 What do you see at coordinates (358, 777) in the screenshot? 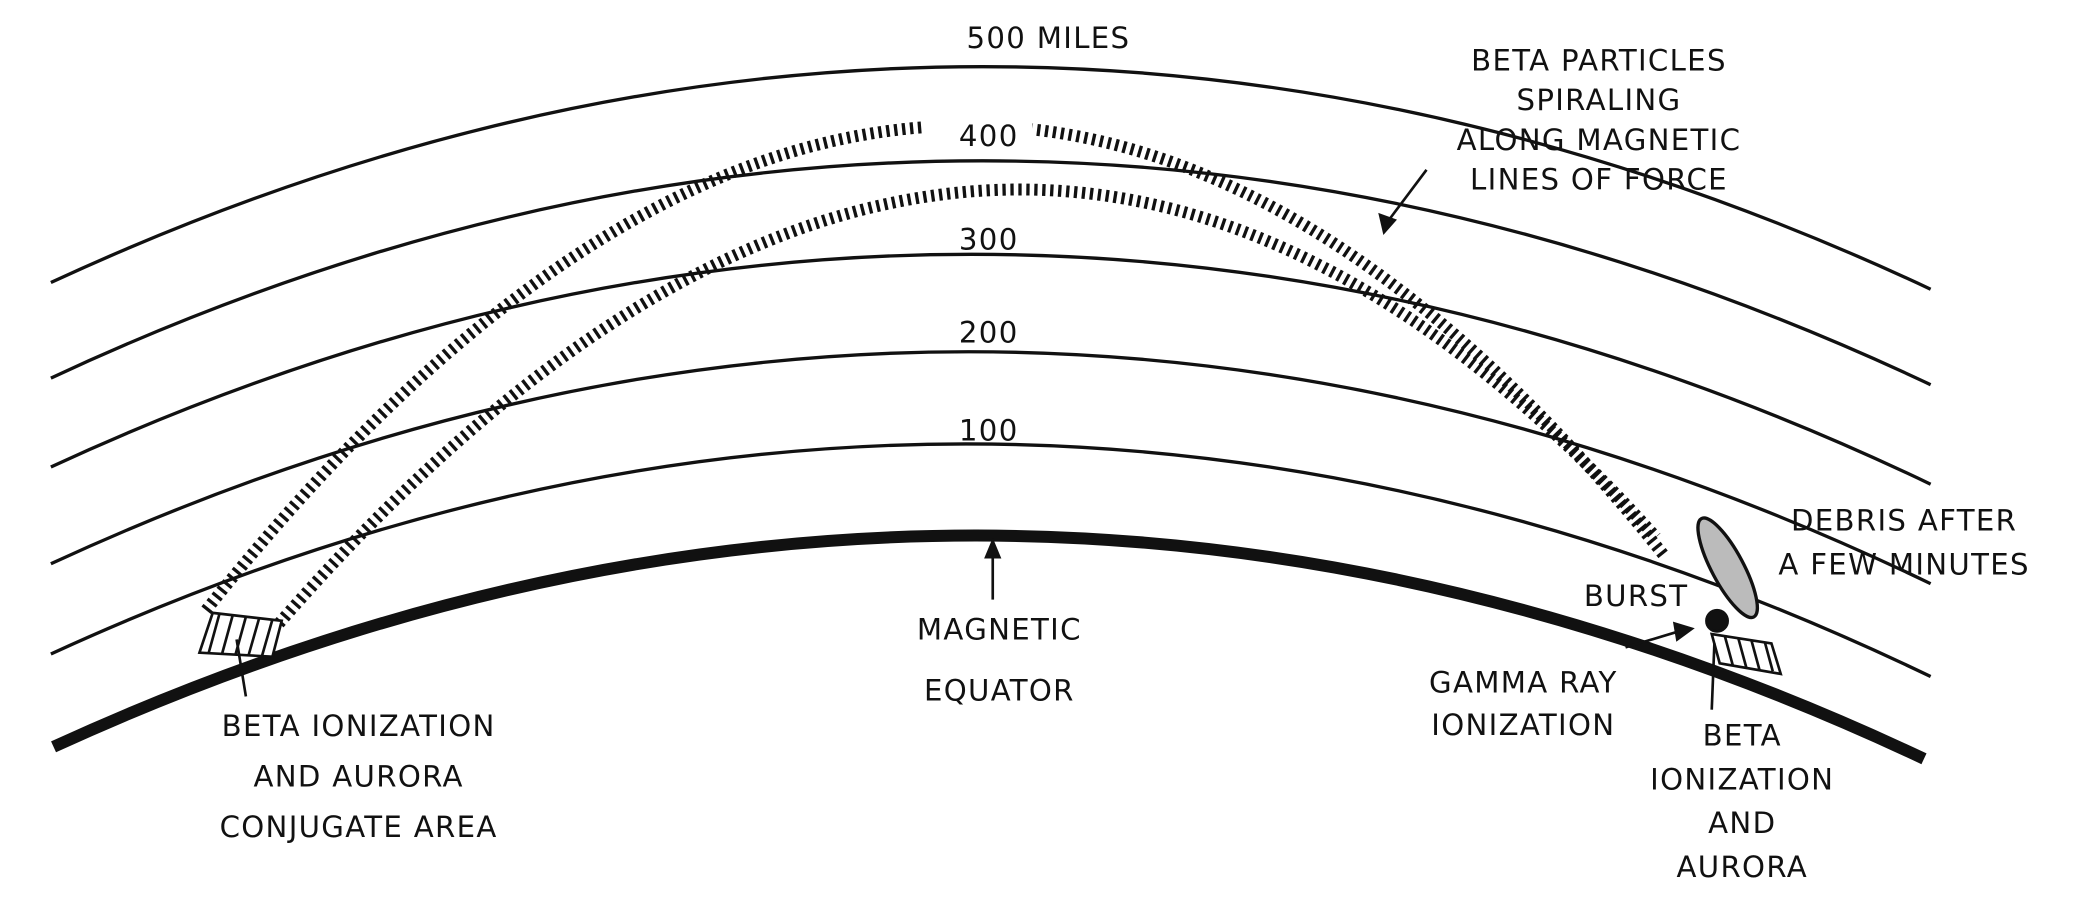
I see `label: AND AURORA` at bounding box center [358, 777].